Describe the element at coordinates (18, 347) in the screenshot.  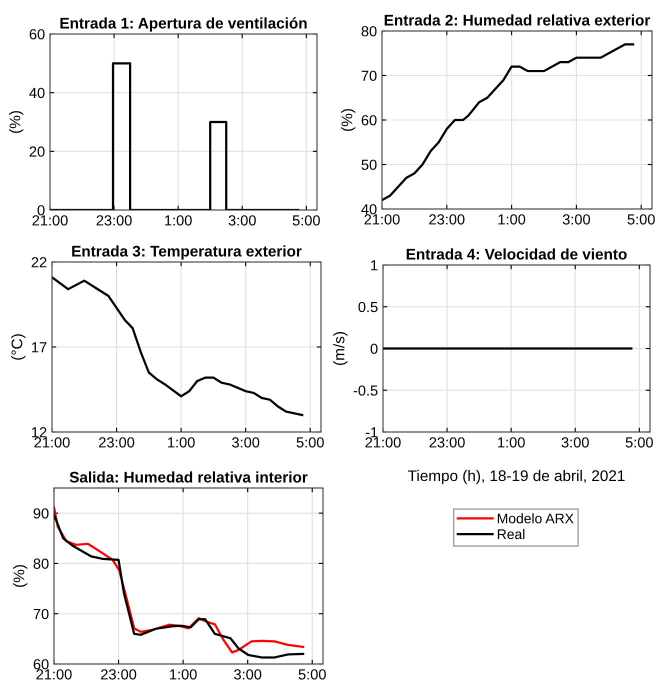
I see `y-axis-title: (°C)` at that location.